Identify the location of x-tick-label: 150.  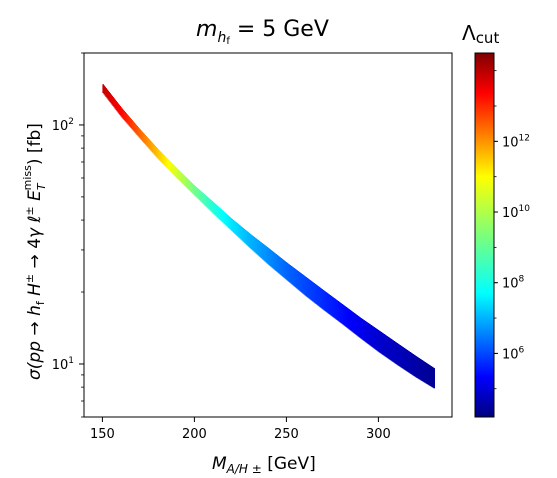
(102, 434).